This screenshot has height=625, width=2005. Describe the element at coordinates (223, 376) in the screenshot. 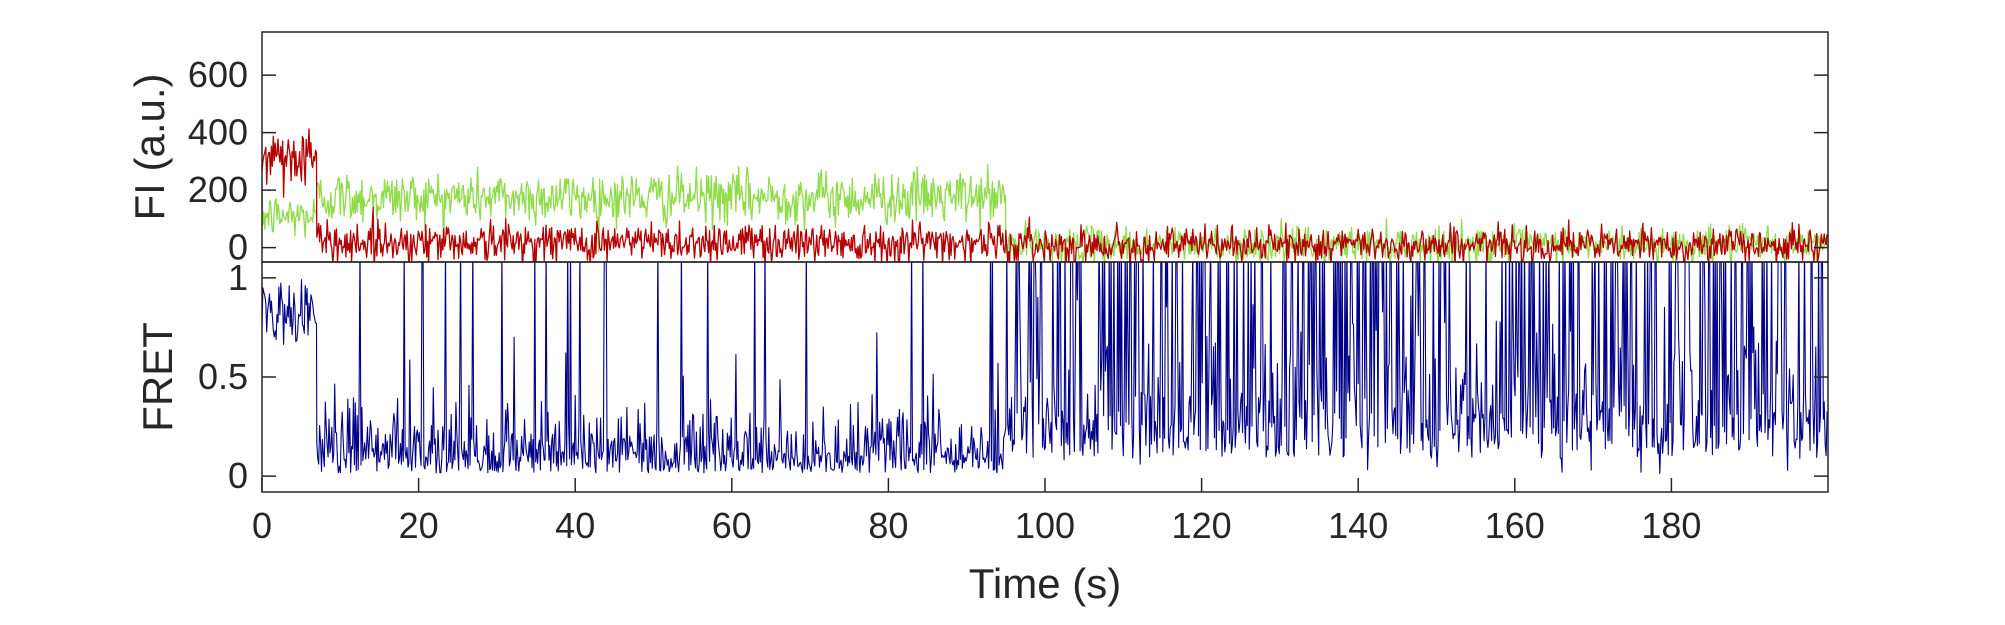

I see `y-tick-label: 0.5` at that location.